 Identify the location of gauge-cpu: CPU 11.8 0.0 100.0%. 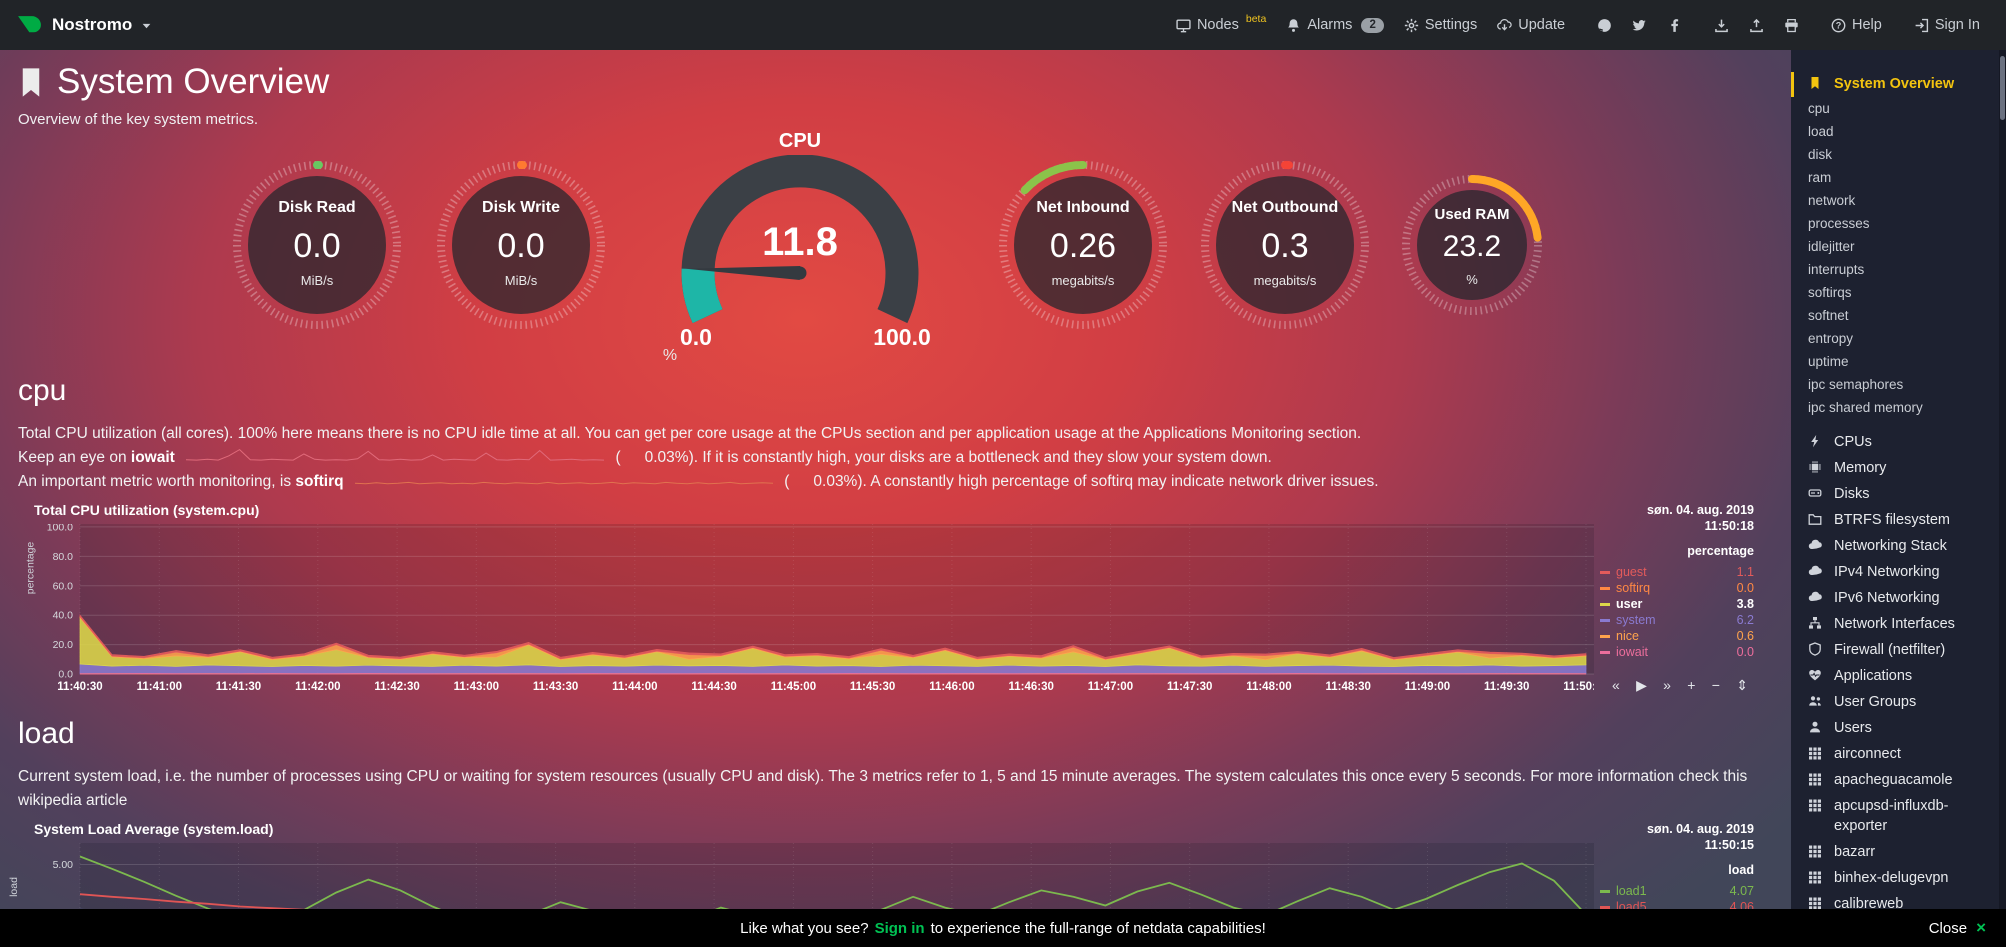
(800, 248).